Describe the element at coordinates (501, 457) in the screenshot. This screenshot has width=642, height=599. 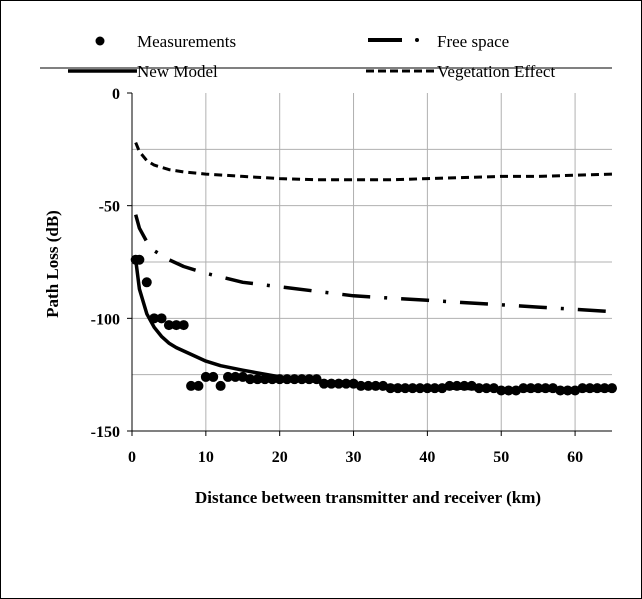
I see `x-tick-label: 50` at that location.